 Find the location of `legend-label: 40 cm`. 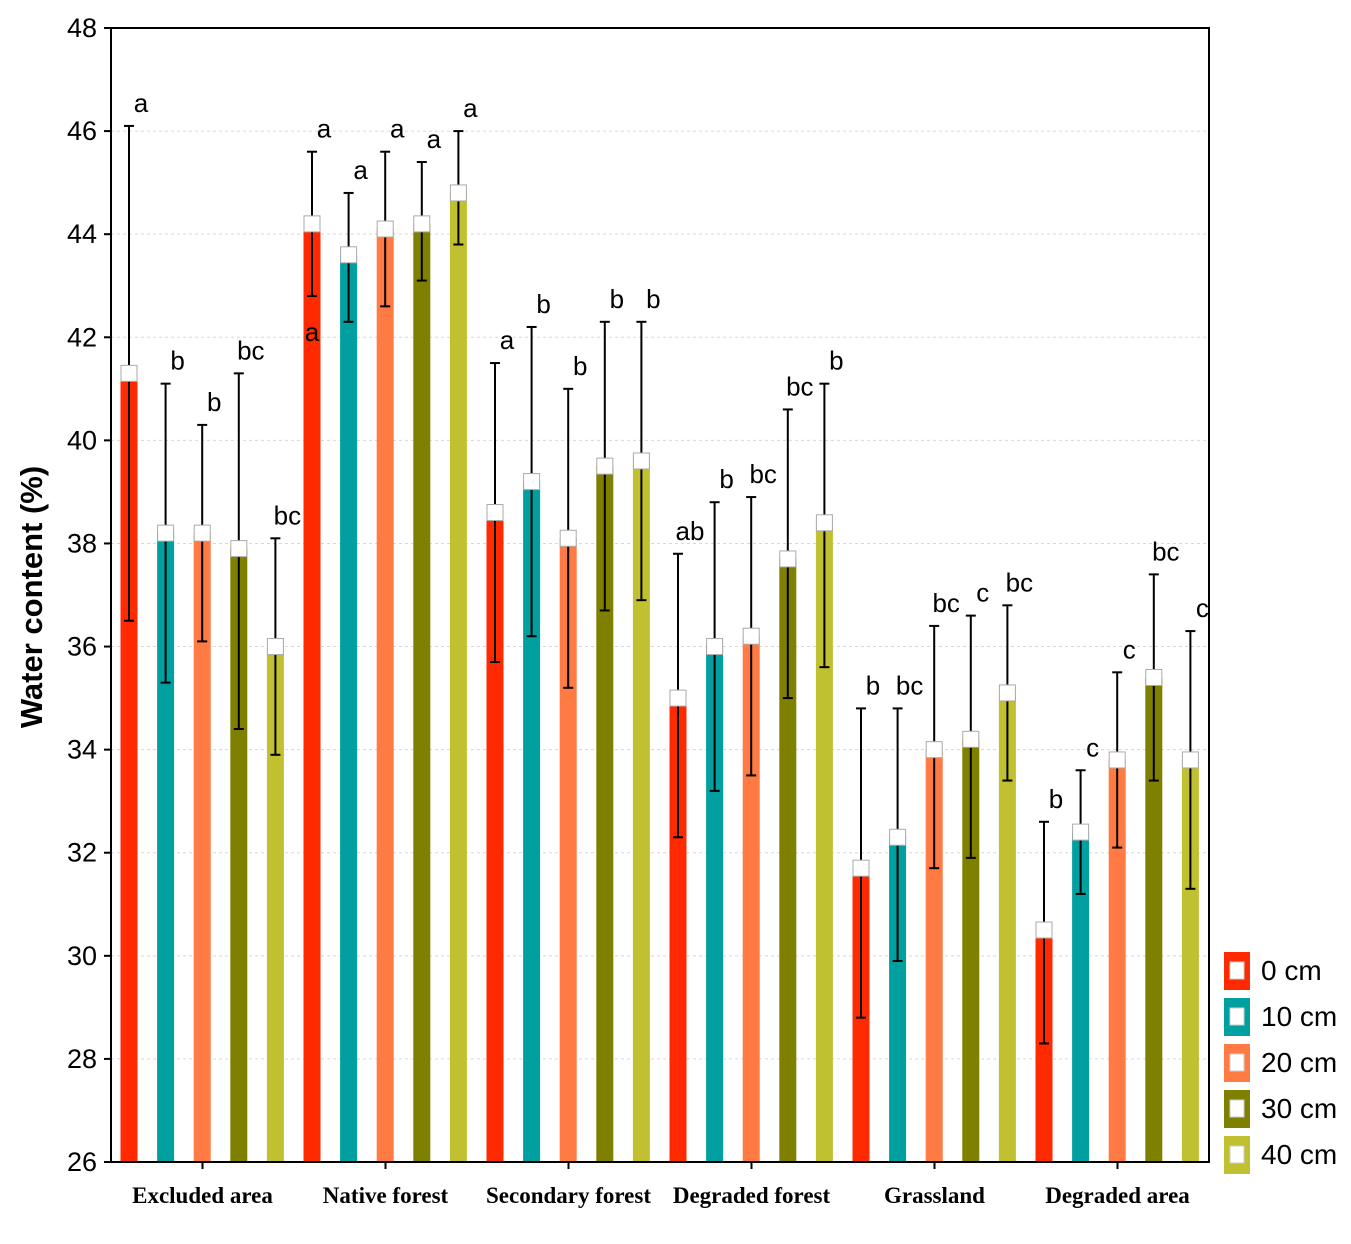

legend-label: 40 cm is located at coordinates (1299, 1154).